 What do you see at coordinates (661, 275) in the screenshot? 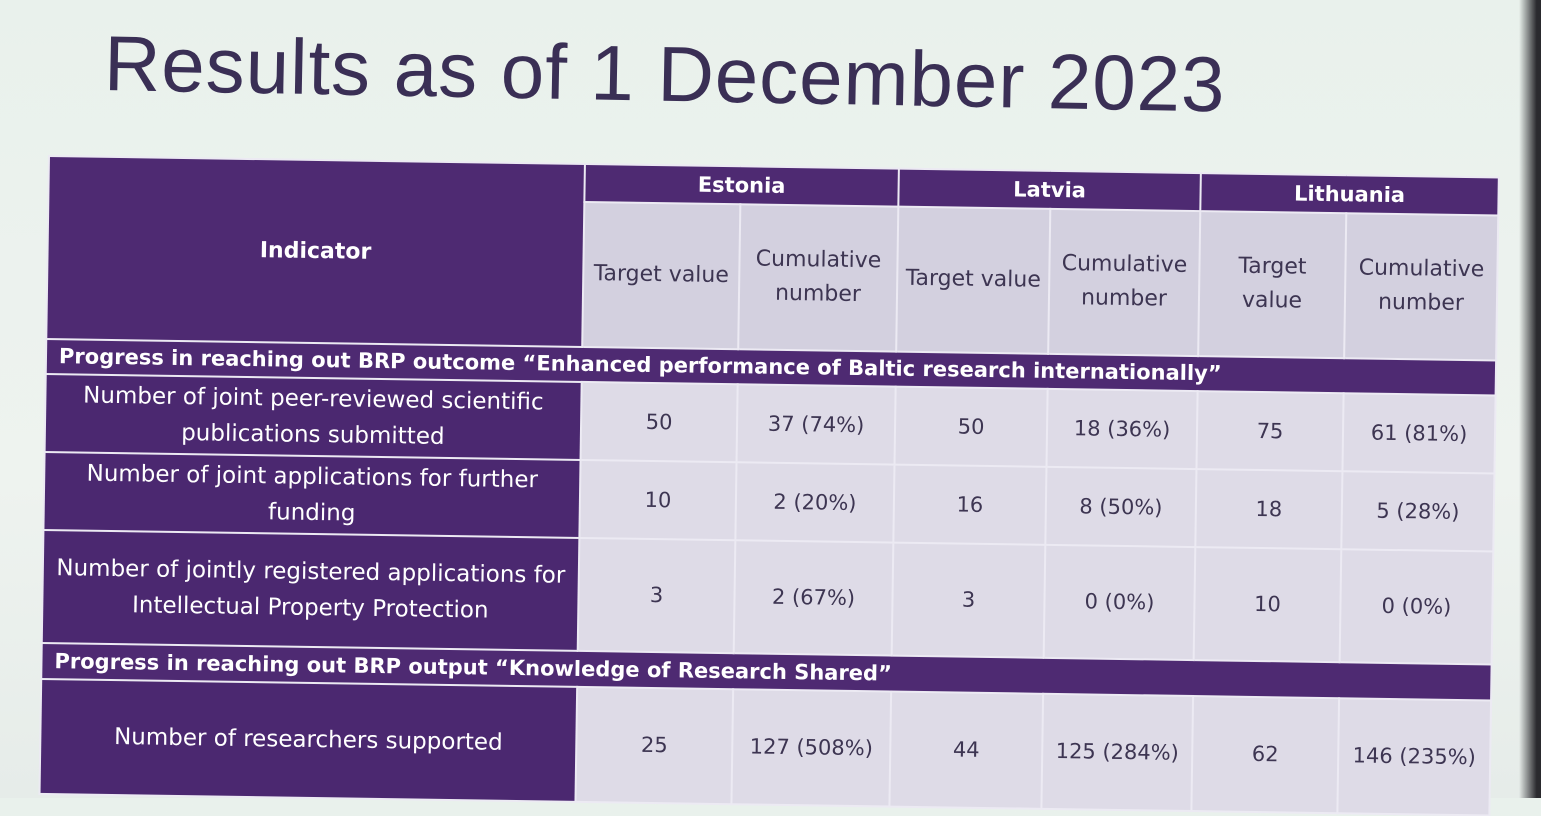
I see `subheader-target-estonia: Target value` at bounding box center [661, 275].